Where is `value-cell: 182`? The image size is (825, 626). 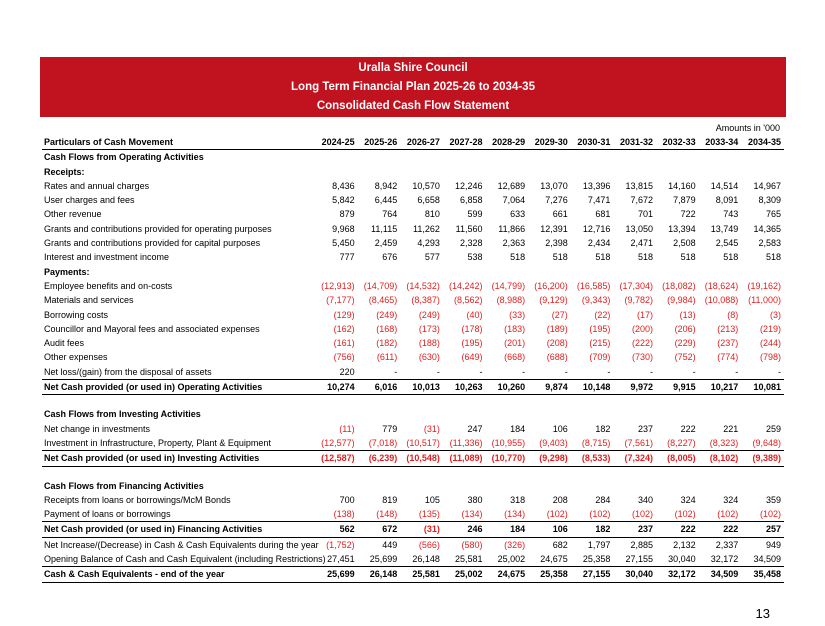
value-cell: 182 is located at coordinates (603, 428).